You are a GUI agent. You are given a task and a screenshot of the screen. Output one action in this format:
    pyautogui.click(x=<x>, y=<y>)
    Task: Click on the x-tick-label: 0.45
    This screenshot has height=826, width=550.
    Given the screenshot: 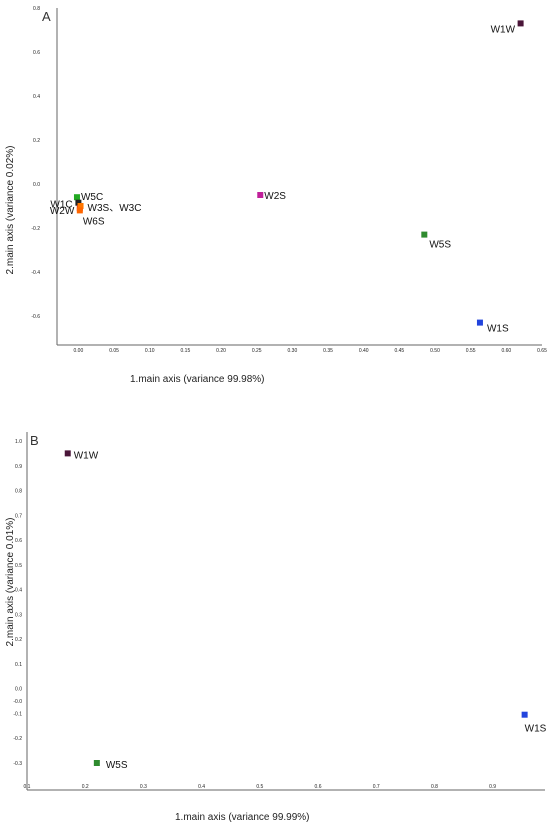 What is the action you would take?
    pyautogui.click(x=399, y=351)
    